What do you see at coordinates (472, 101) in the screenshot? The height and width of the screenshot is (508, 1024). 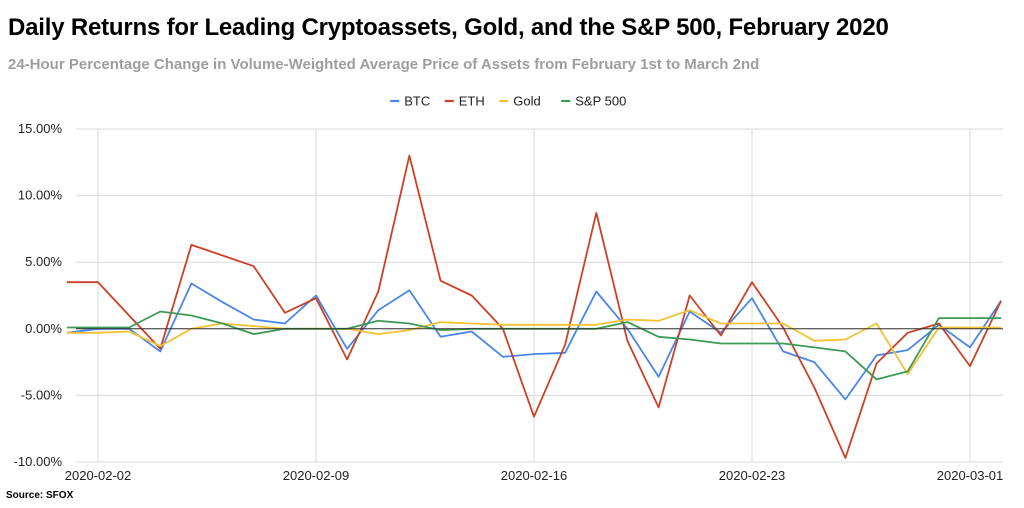 I see `legend-label-eth: ETH` at bounding box center [472, 101].